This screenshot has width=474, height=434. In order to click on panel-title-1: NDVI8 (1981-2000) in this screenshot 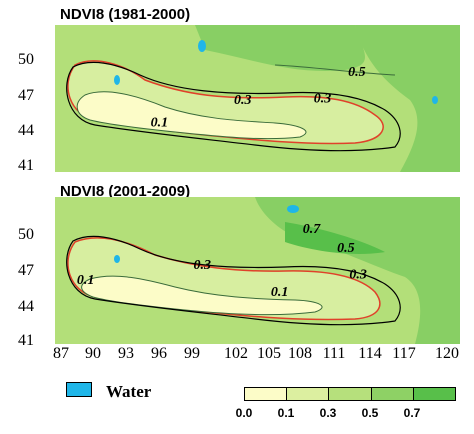, I will do `click(125, 14)`.